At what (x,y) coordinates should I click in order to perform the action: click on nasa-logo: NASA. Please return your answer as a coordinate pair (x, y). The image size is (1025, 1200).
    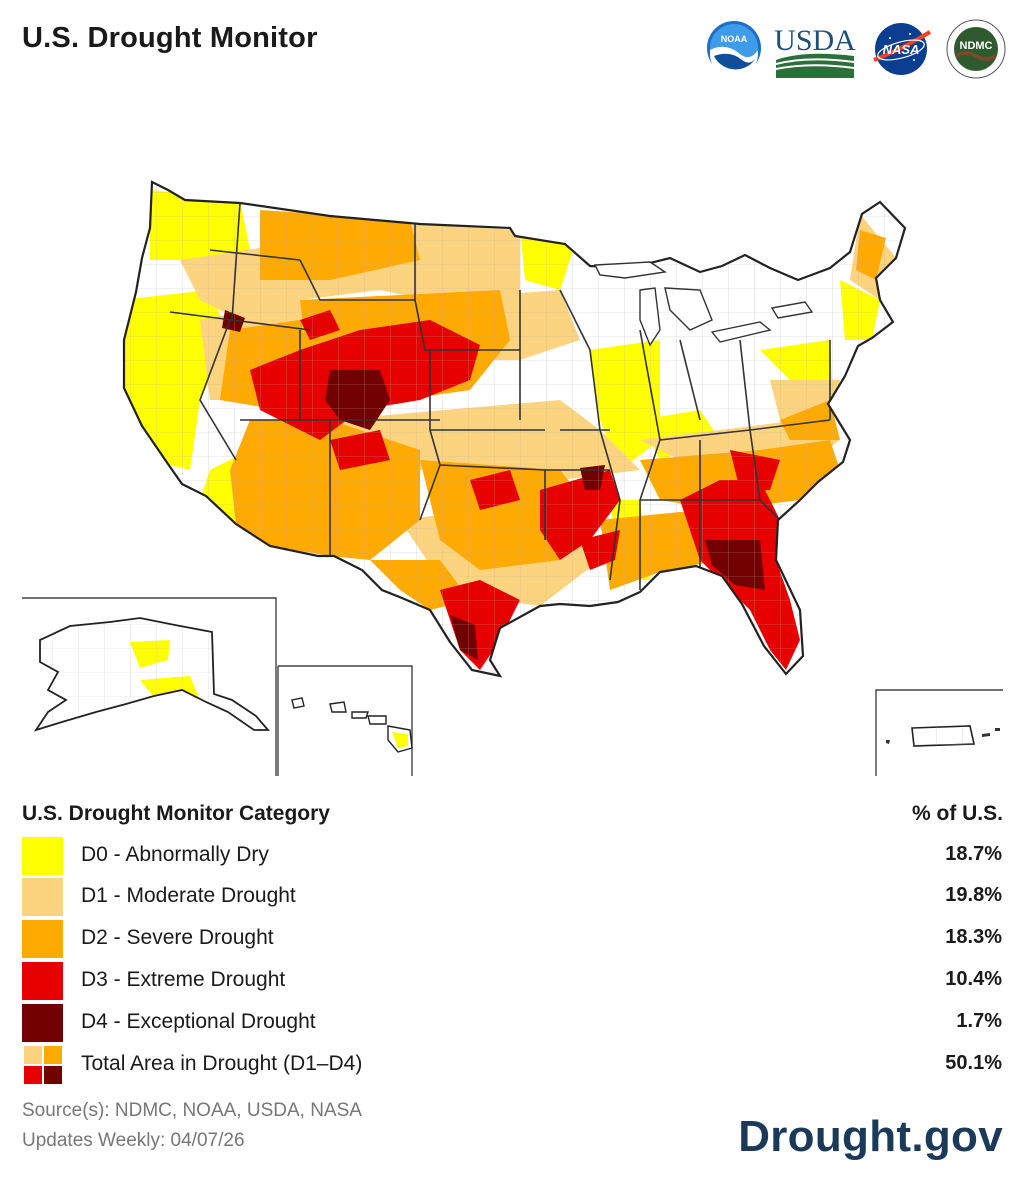
    Looking at the image, I should click on (901, 49).